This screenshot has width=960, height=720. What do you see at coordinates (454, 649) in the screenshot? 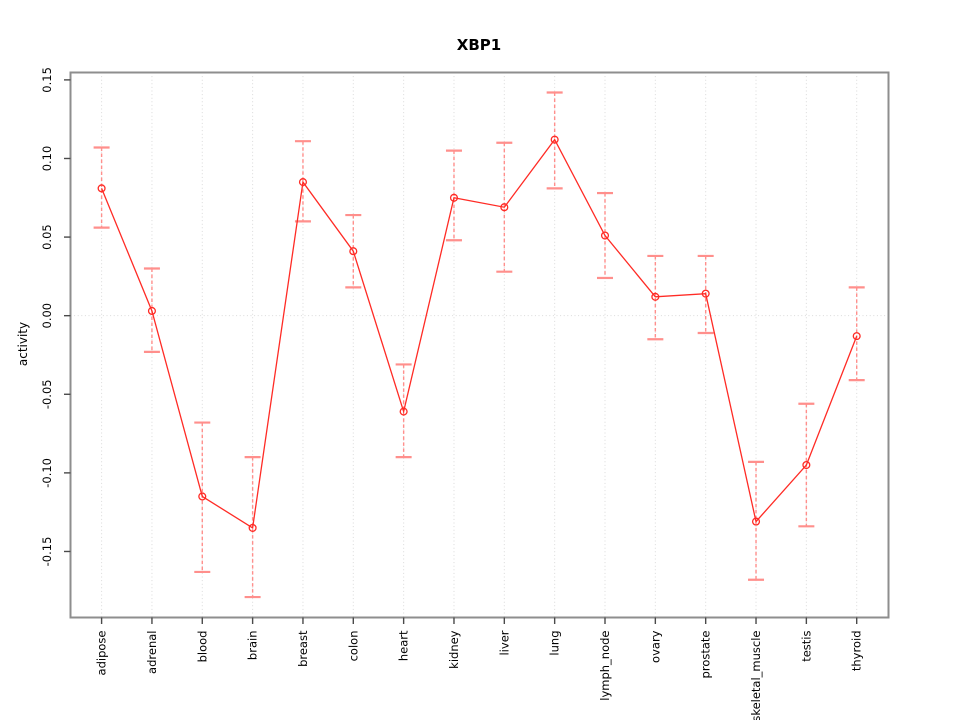
I see `x-tick-label-kidney: kidney` at bounding box center [454, 649].